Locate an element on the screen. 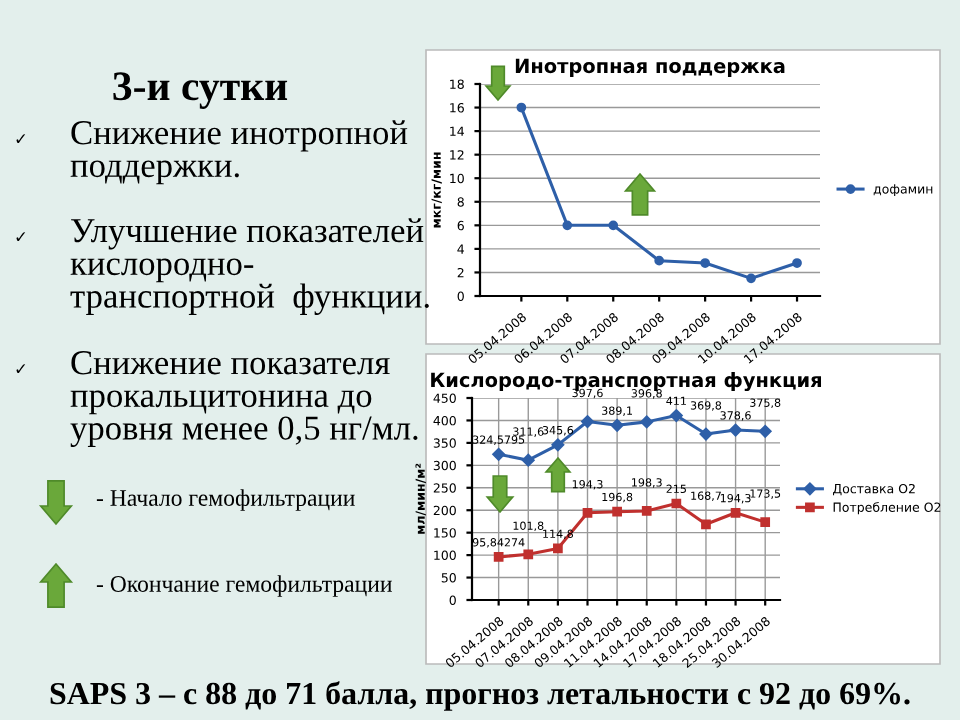  text: - Окончание гемофильтрации is located at coordinates (244, 586).